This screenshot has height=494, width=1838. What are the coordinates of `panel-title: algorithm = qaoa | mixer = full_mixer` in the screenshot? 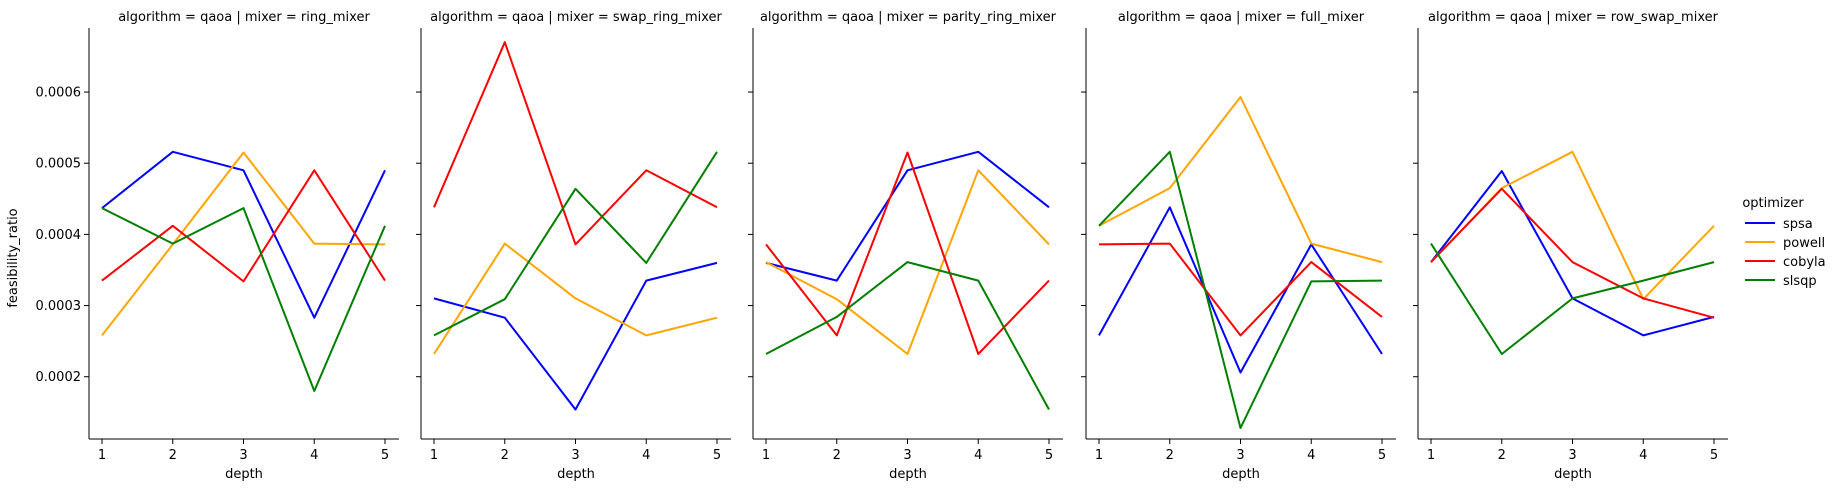 It's located at (1241, 17).